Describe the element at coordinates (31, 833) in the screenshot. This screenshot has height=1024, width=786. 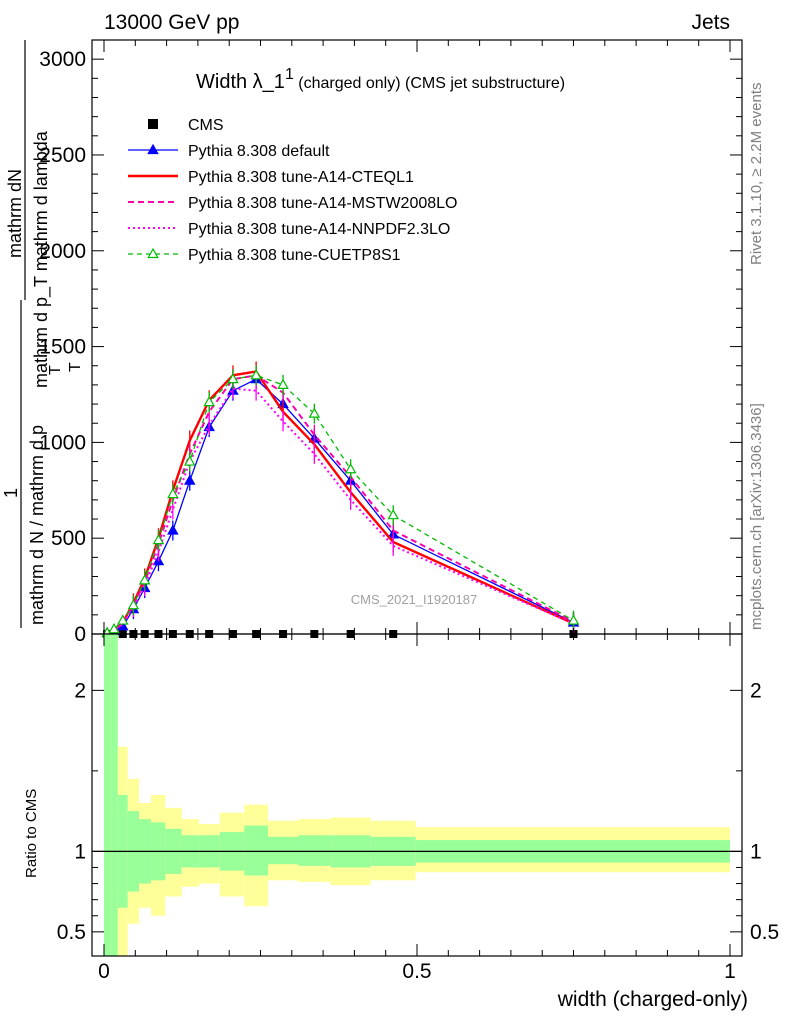
I see `ratio-y-title: Ratio to CMS` at that location.